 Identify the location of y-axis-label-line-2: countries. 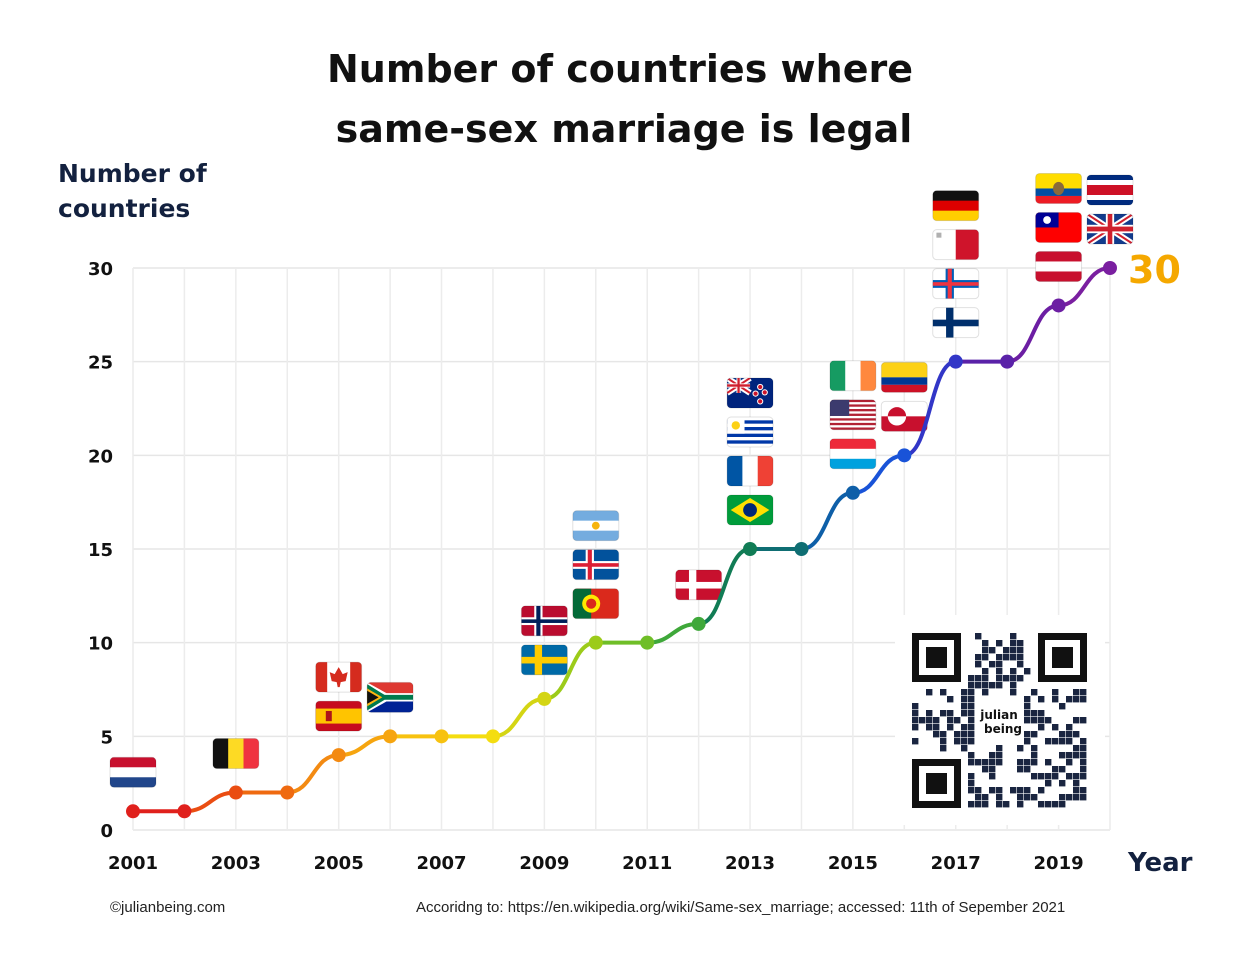
(124, 208).